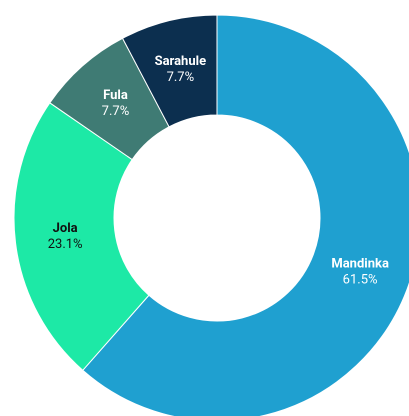 This screenshot has height=416, width=409. What do you see at coordinates (360, 280) in the screenshot?
I see `slice-value-label: 61.5%` at bounding box center [360, 280].